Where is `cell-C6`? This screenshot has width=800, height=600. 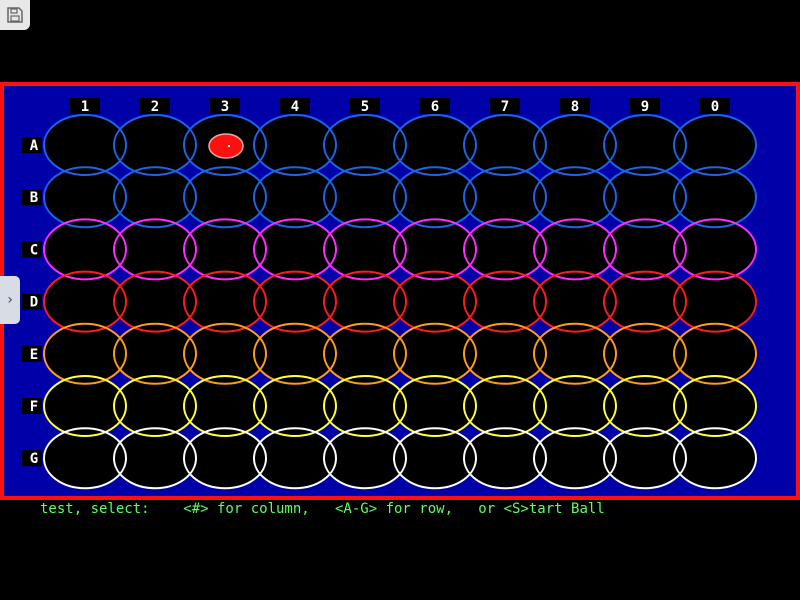
cell-C6 is located at coordinates (435, 249).